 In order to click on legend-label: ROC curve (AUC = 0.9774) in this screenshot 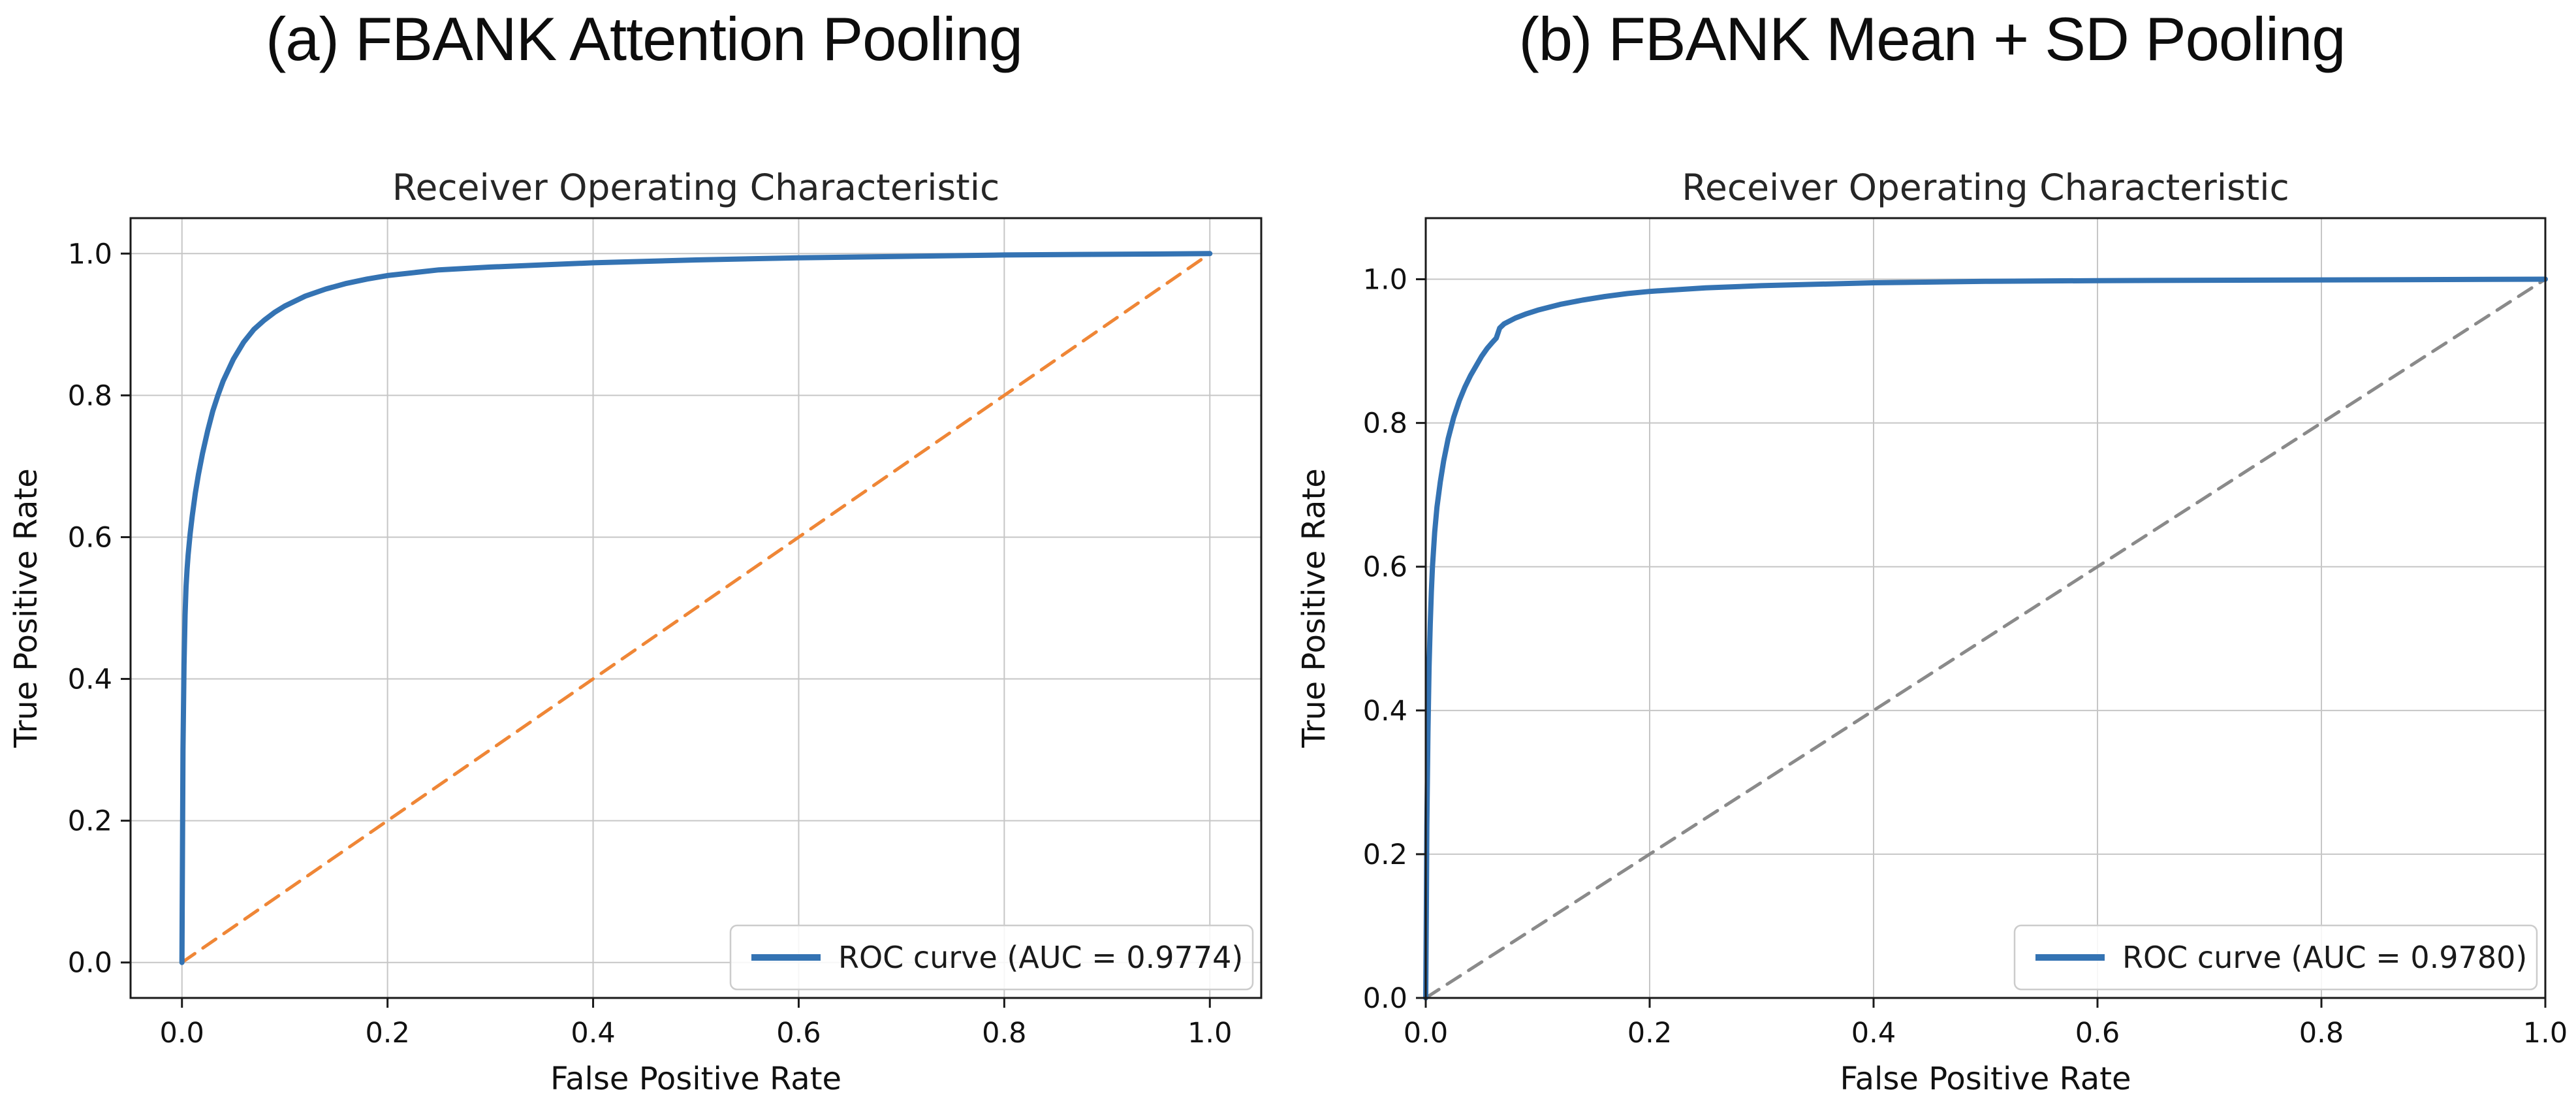, I will do `click(1040, 957)`.